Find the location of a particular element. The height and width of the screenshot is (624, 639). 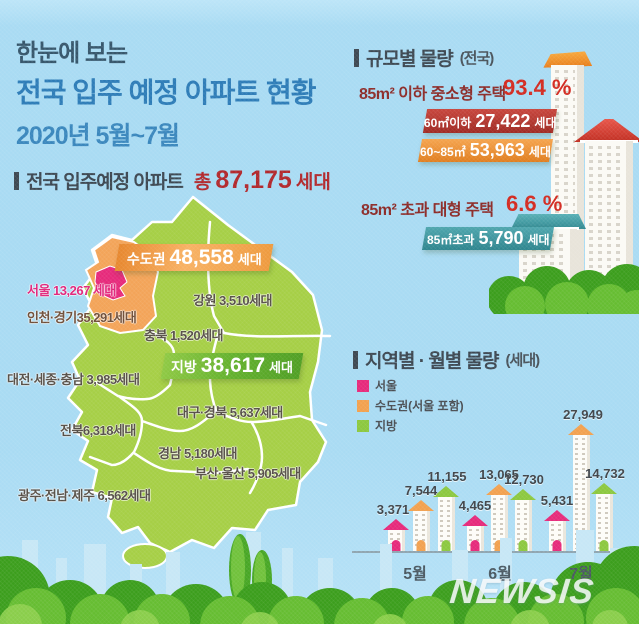

month-label-may: 5월 is located at coordinates (415, 574).